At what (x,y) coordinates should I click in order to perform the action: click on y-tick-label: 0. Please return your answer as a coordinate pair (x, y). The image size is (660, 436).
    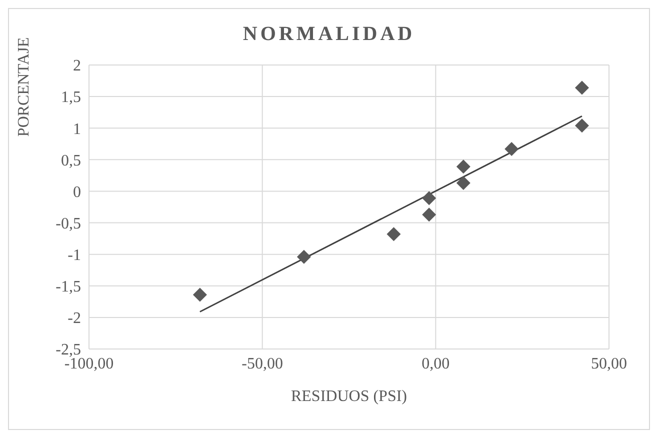
    Looking at the image, I should click on (77, 192).